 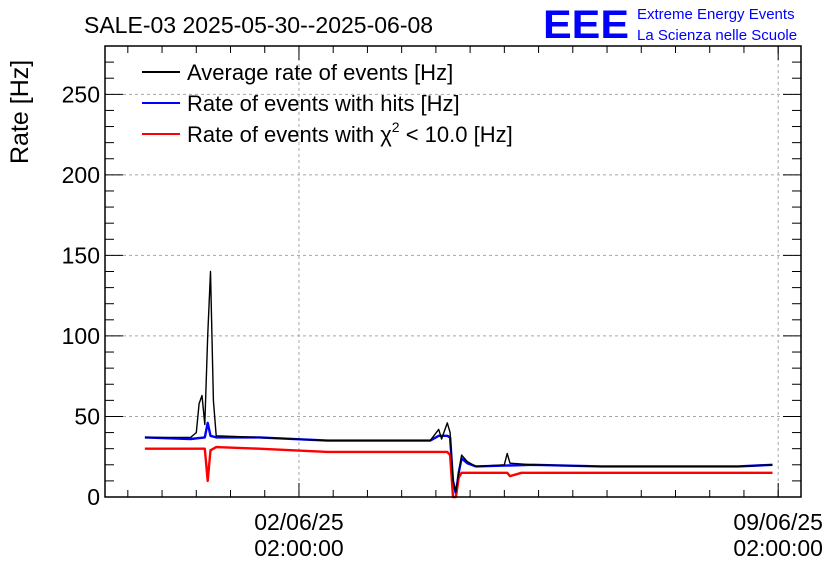 What do you see at coordinates (386, 134) in the screenshot?
I see `legend-chi2-symbol: χ` at bounding box center [386, 134].